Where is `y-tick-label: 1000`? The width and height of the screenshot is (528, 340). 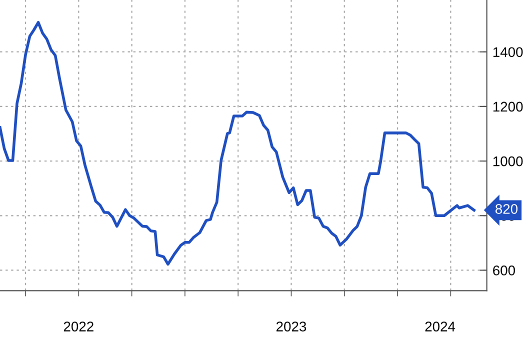 y-tick-label: 1000 is located at coordinates (508, 161).